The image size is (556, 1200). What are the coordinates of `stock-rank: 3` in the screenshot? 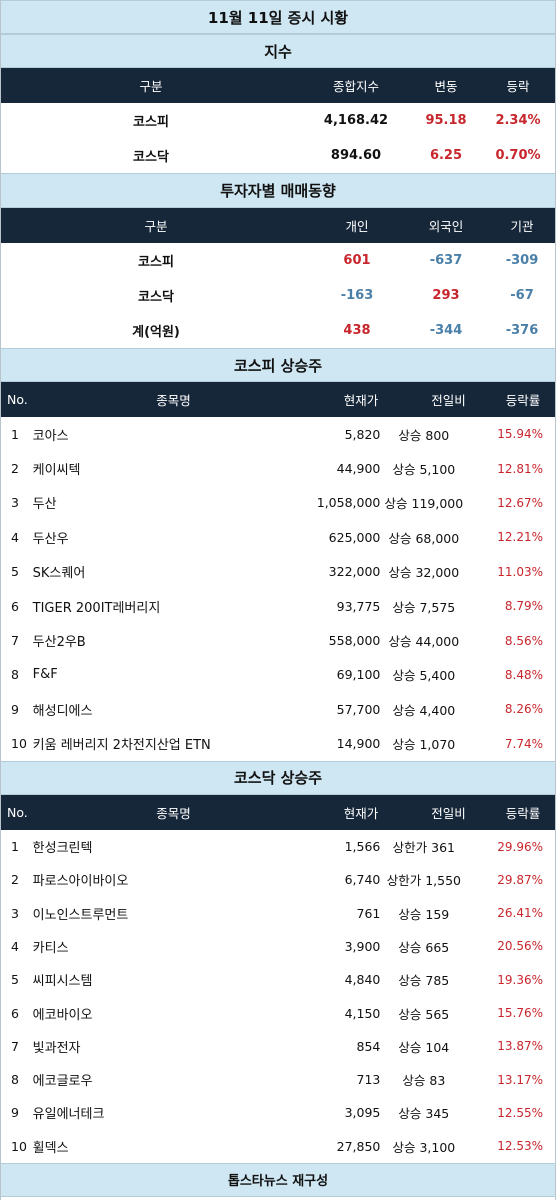 It's located at (15, 503).